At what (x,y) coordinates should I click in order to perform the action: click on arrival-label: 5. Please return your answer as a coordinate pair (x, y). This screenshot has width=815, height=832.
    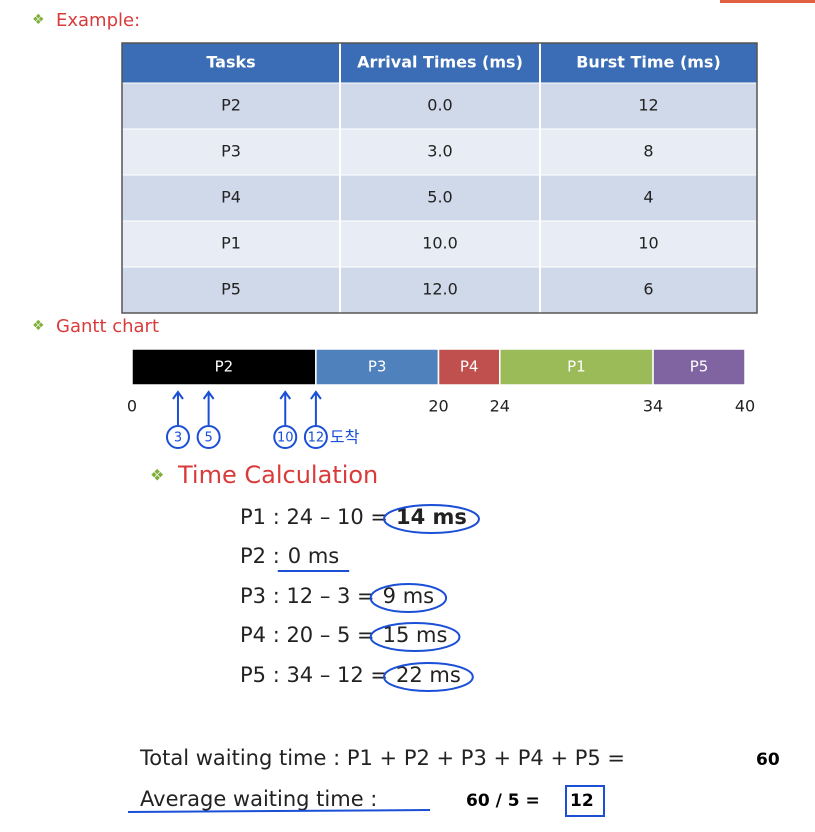
    Looking at the image, I should click on (208, 438).